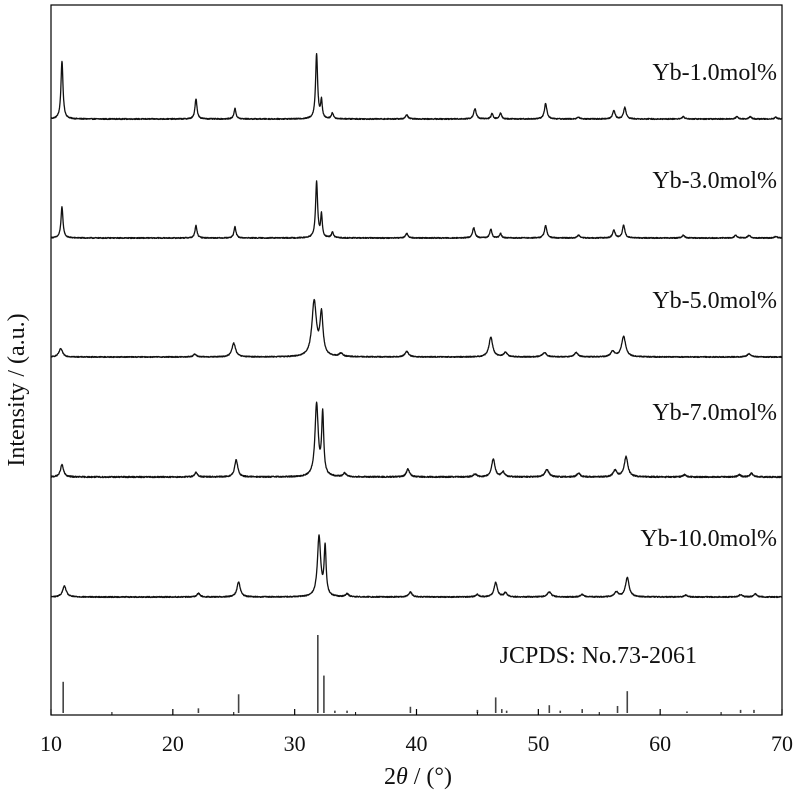 This screenshot has height=797, width=800. Describe the element at coordinates (660, 743) in the screenshot. I see `x-tick-label-6: 60` at that location.